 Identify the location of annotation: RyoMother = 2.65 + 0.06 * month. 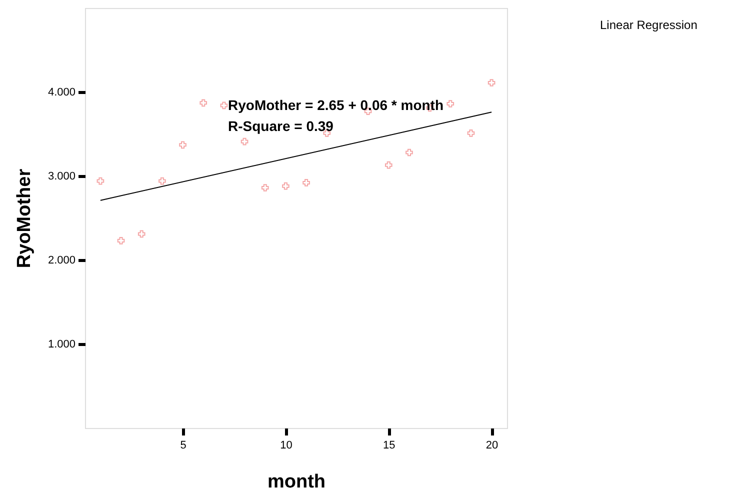
(336, 105).